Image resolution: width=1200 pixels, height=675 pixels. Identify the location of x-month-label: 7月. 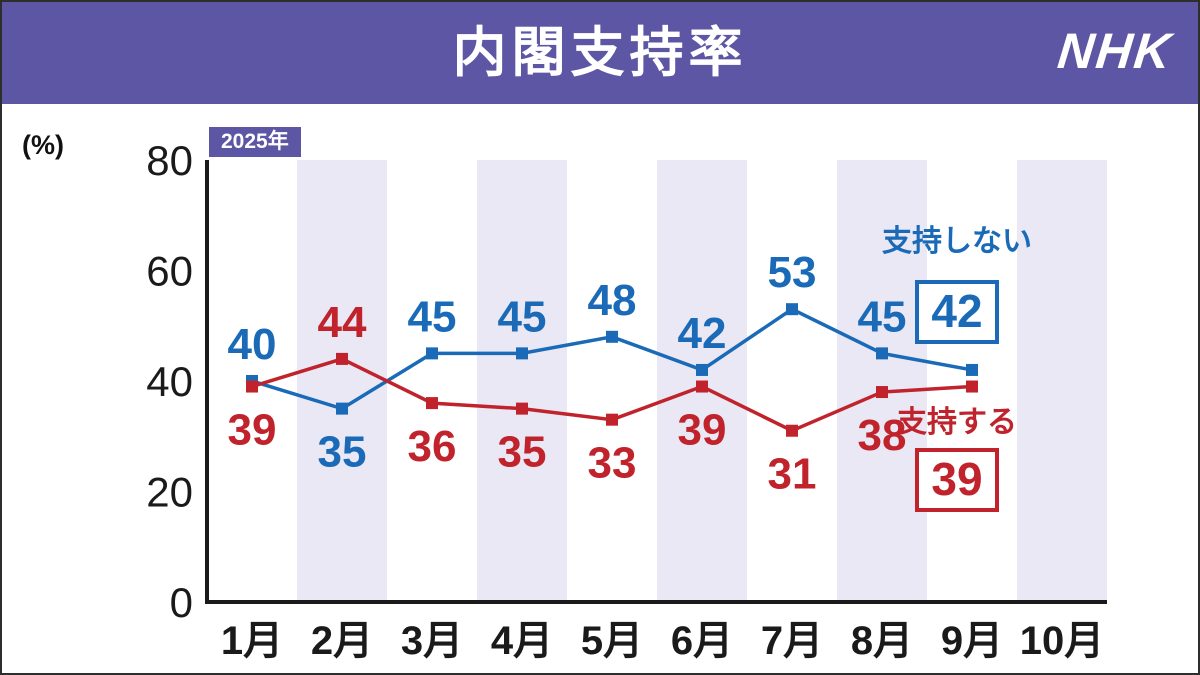
(792, 641).